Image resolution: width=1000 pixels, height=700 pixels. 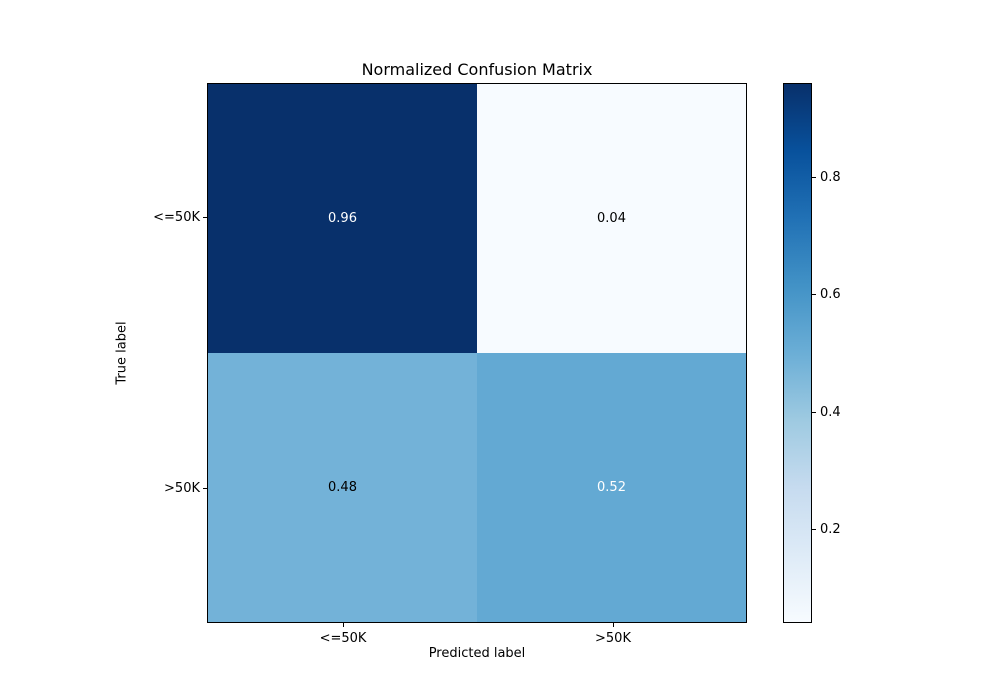 I want to click on x-tick-label-1: <=50K, so click(x=343, y=638).